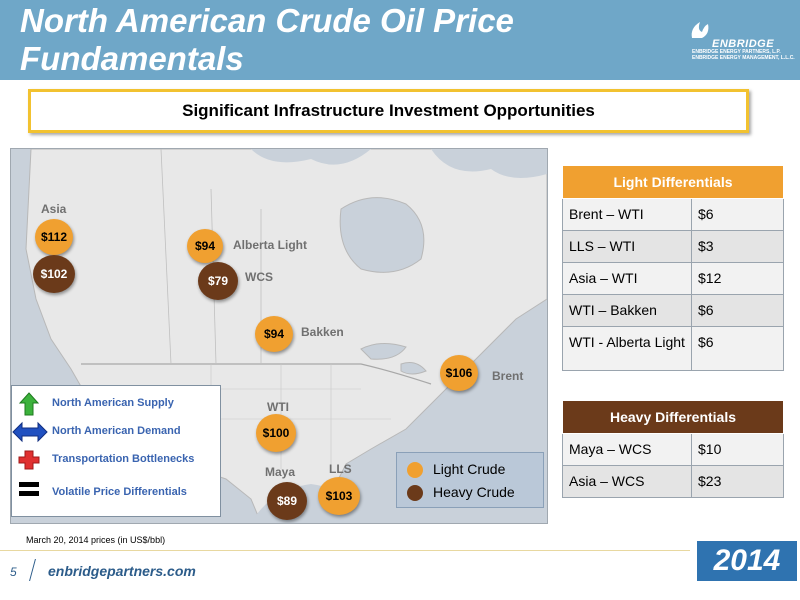 This screenshot has width=800, height=600. What do you see at coordinates (119, 492) in the screenshot?
I see `legend-volatile-label: Volatile Price Differentials` at bounding box center [119, 492].